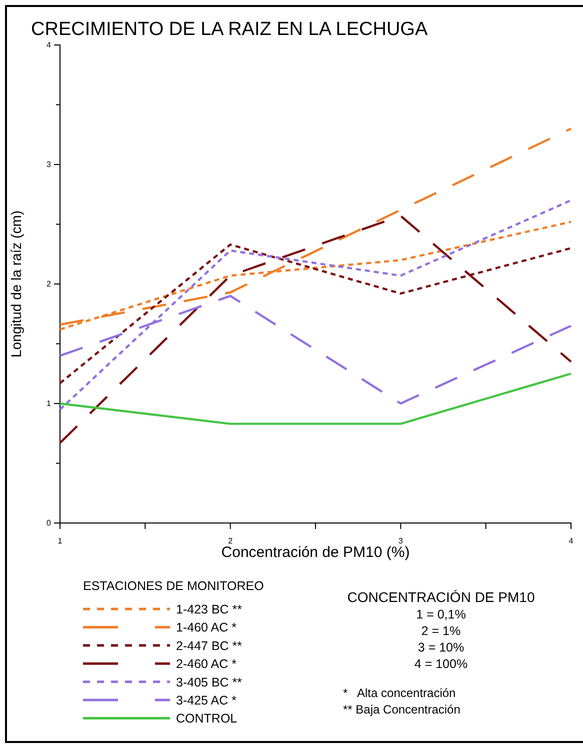 The height and width of the screenshot is (747, 583). I want to click on y-axis-title: Longitud de la raíz (cm), so click(16, 284).